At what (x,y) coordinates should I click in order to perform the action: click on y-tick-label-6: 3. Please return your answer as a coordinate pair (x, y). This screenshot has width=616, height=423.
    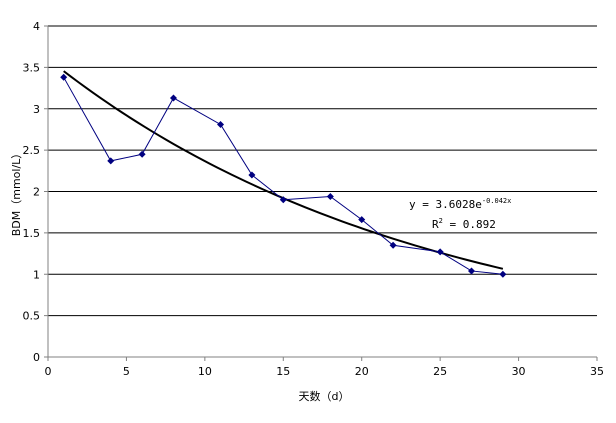
    Looking at the image, I should click on (36, 109).